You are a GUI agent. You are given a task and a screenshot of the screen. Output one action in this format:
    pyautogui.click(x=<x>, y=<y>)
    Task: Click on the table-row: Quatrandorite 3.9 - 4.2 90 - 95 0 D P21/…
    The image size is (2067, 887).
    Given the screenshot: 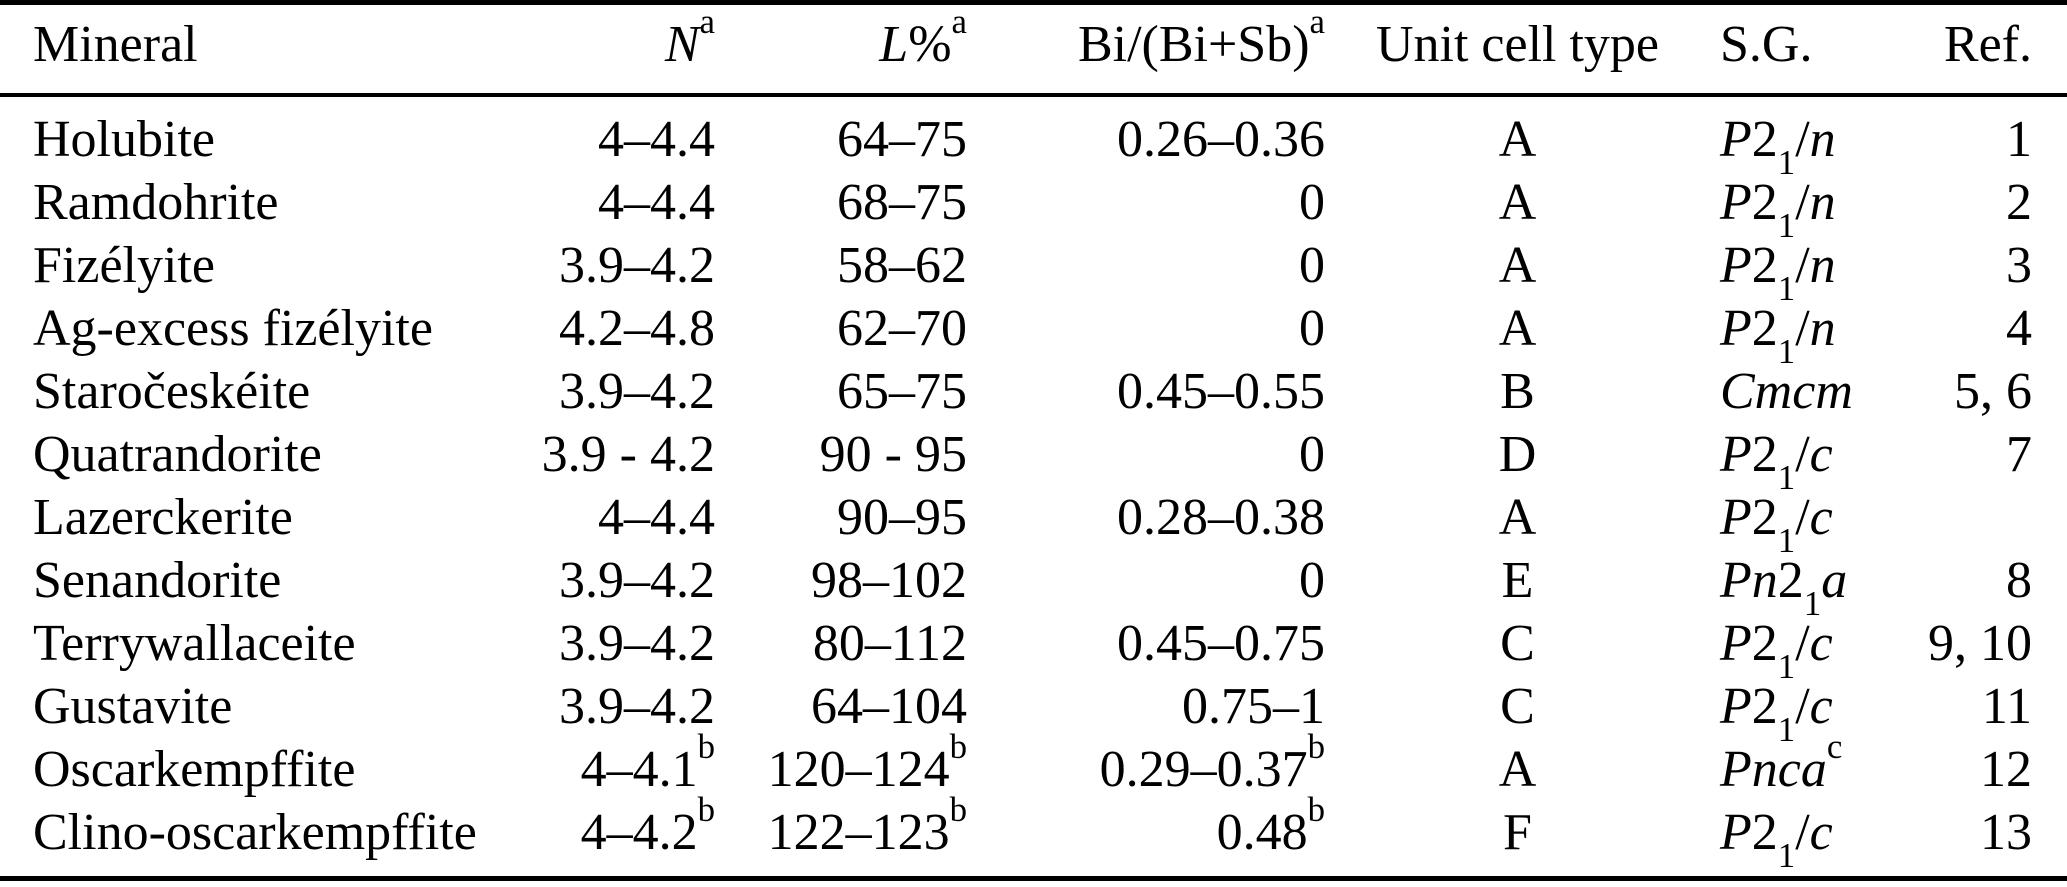 What is the action you would take?
    pyautogui.click(x=1033, y=460)
    